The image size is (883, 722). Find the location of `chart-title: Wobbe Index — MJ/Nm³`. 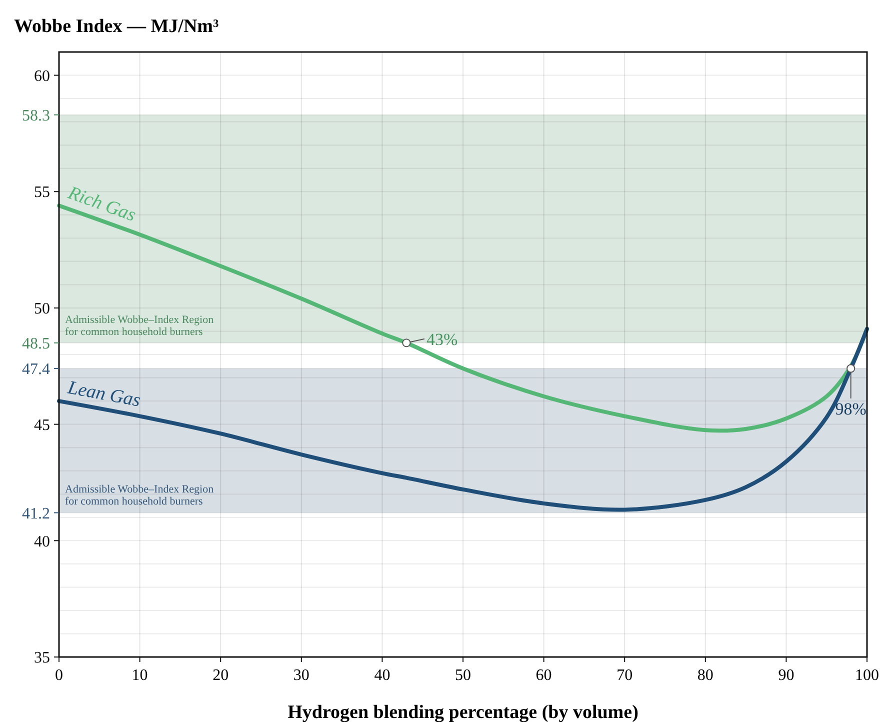

chart-title: Wobbe Index — MJ/Nm³ is located at coordinates (116, 26).